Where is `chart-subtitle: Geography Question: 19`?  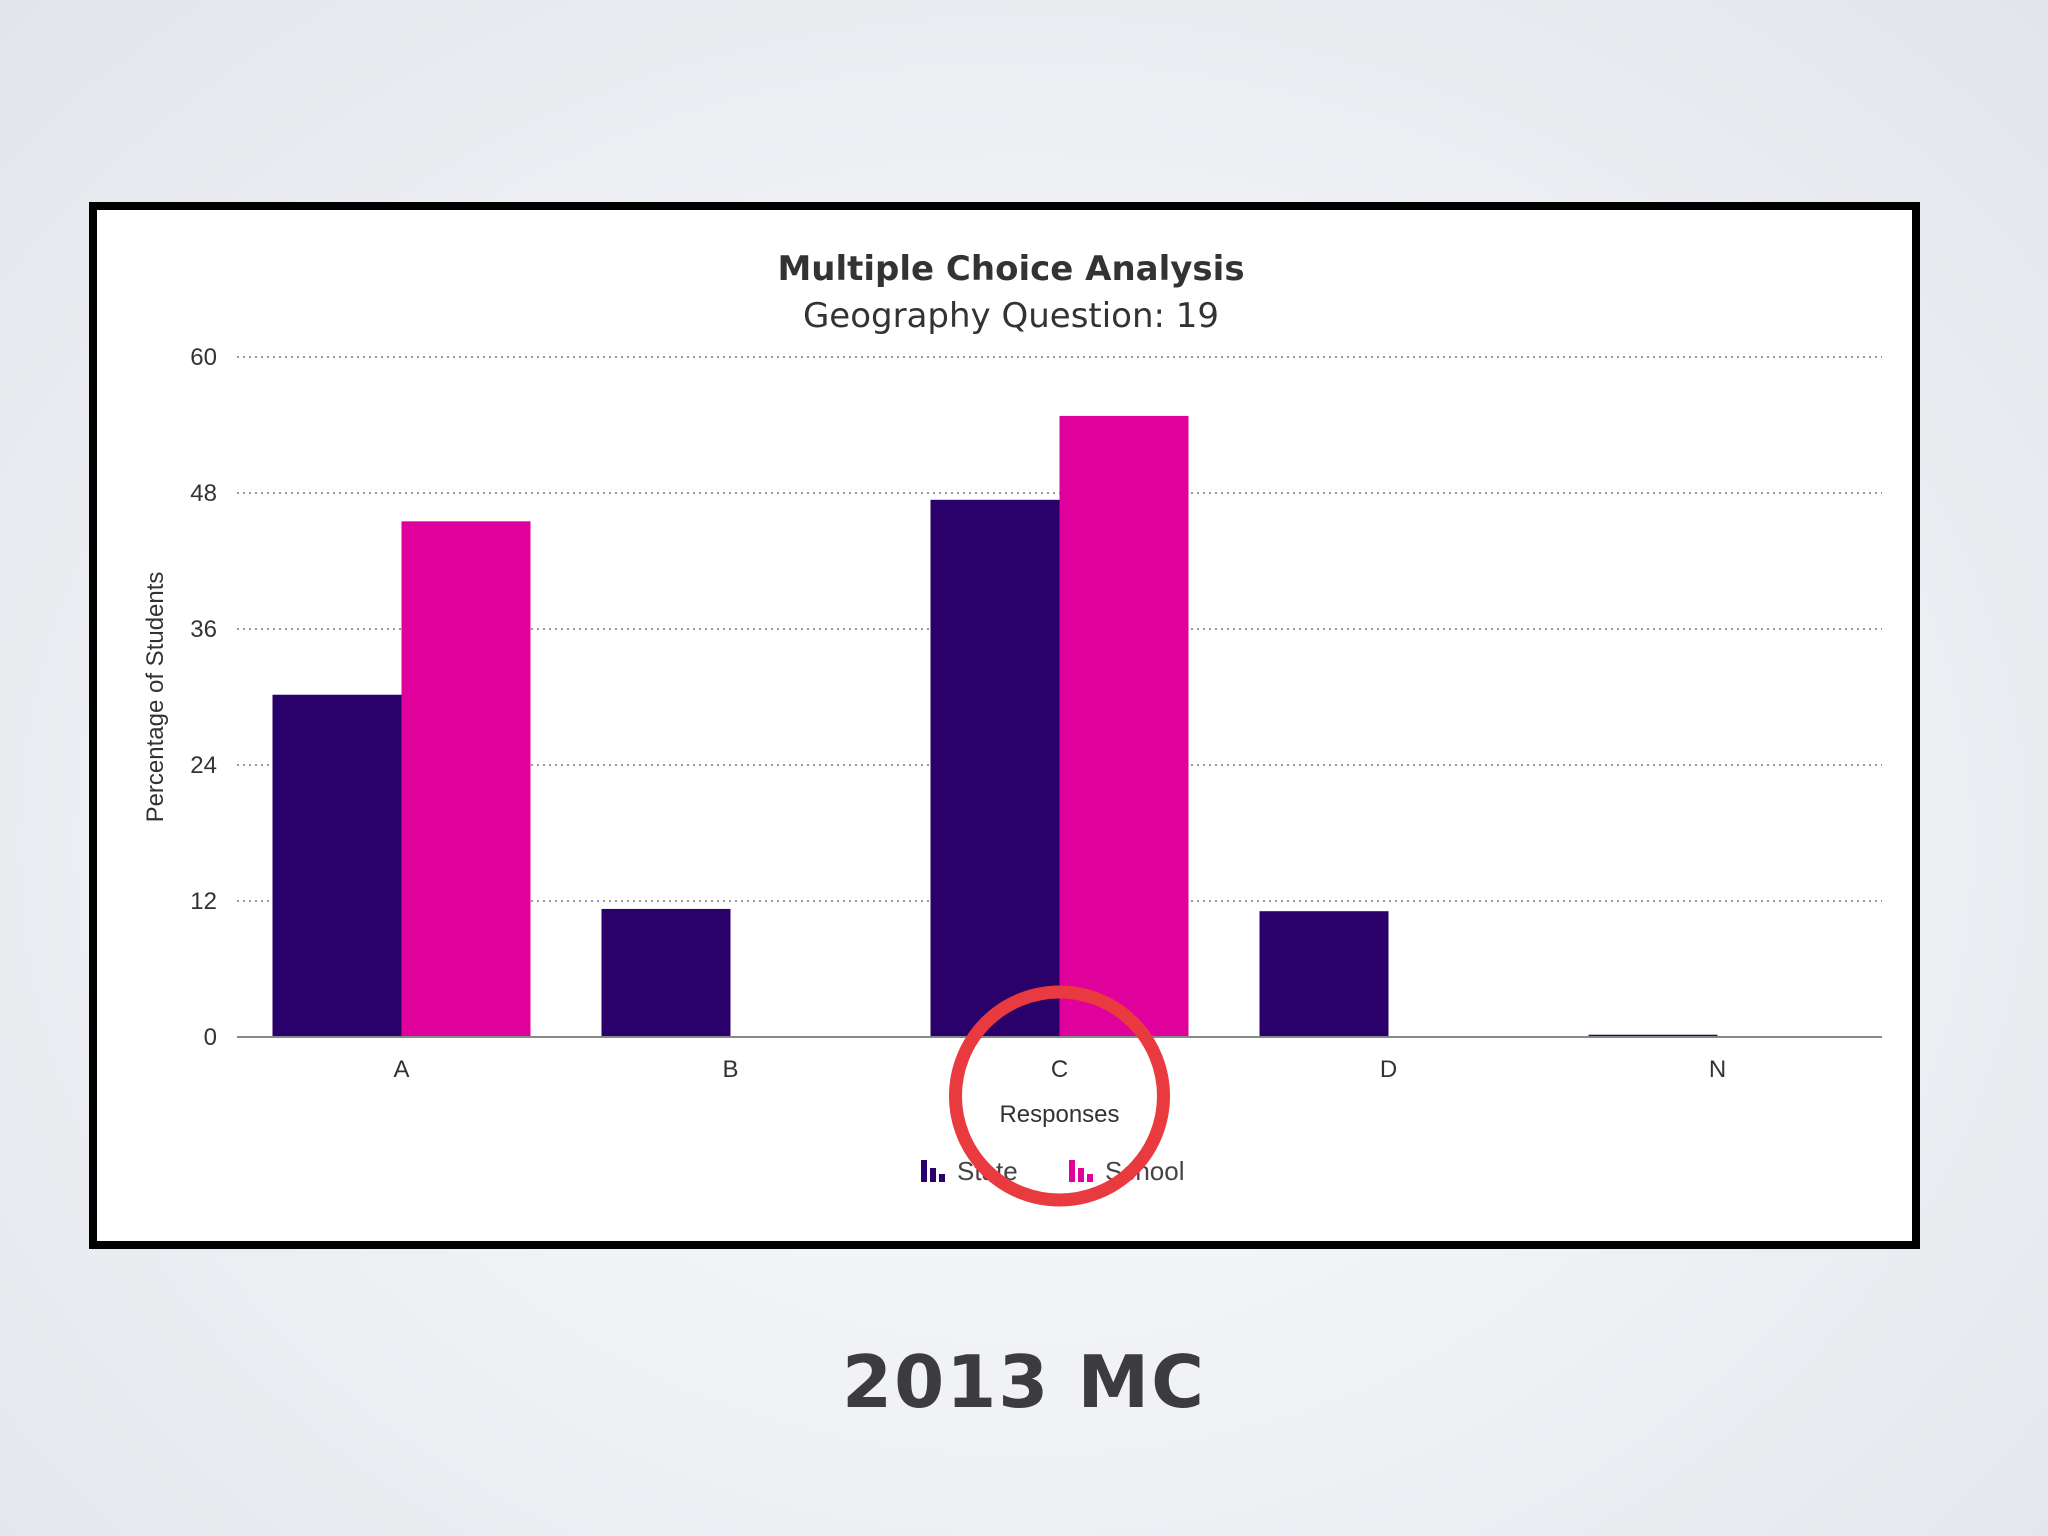 chart-subtitle: Geography Question: 19 is located at coordinates (1011, 316).